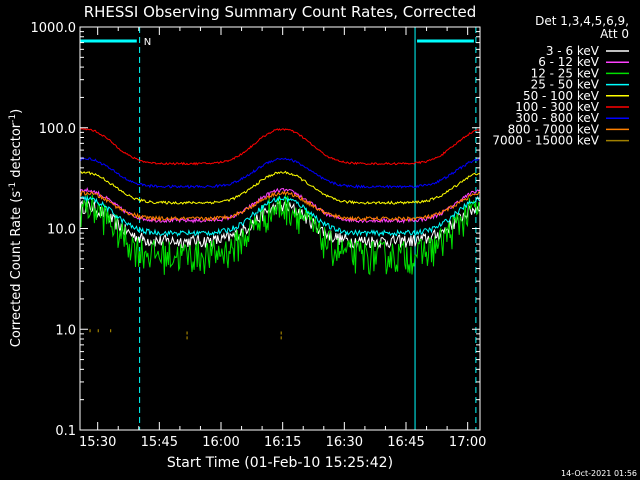 The height and width of the screenshot is (480, 640). I want to click on y-tick-label: 0.1, so click(65, 431).